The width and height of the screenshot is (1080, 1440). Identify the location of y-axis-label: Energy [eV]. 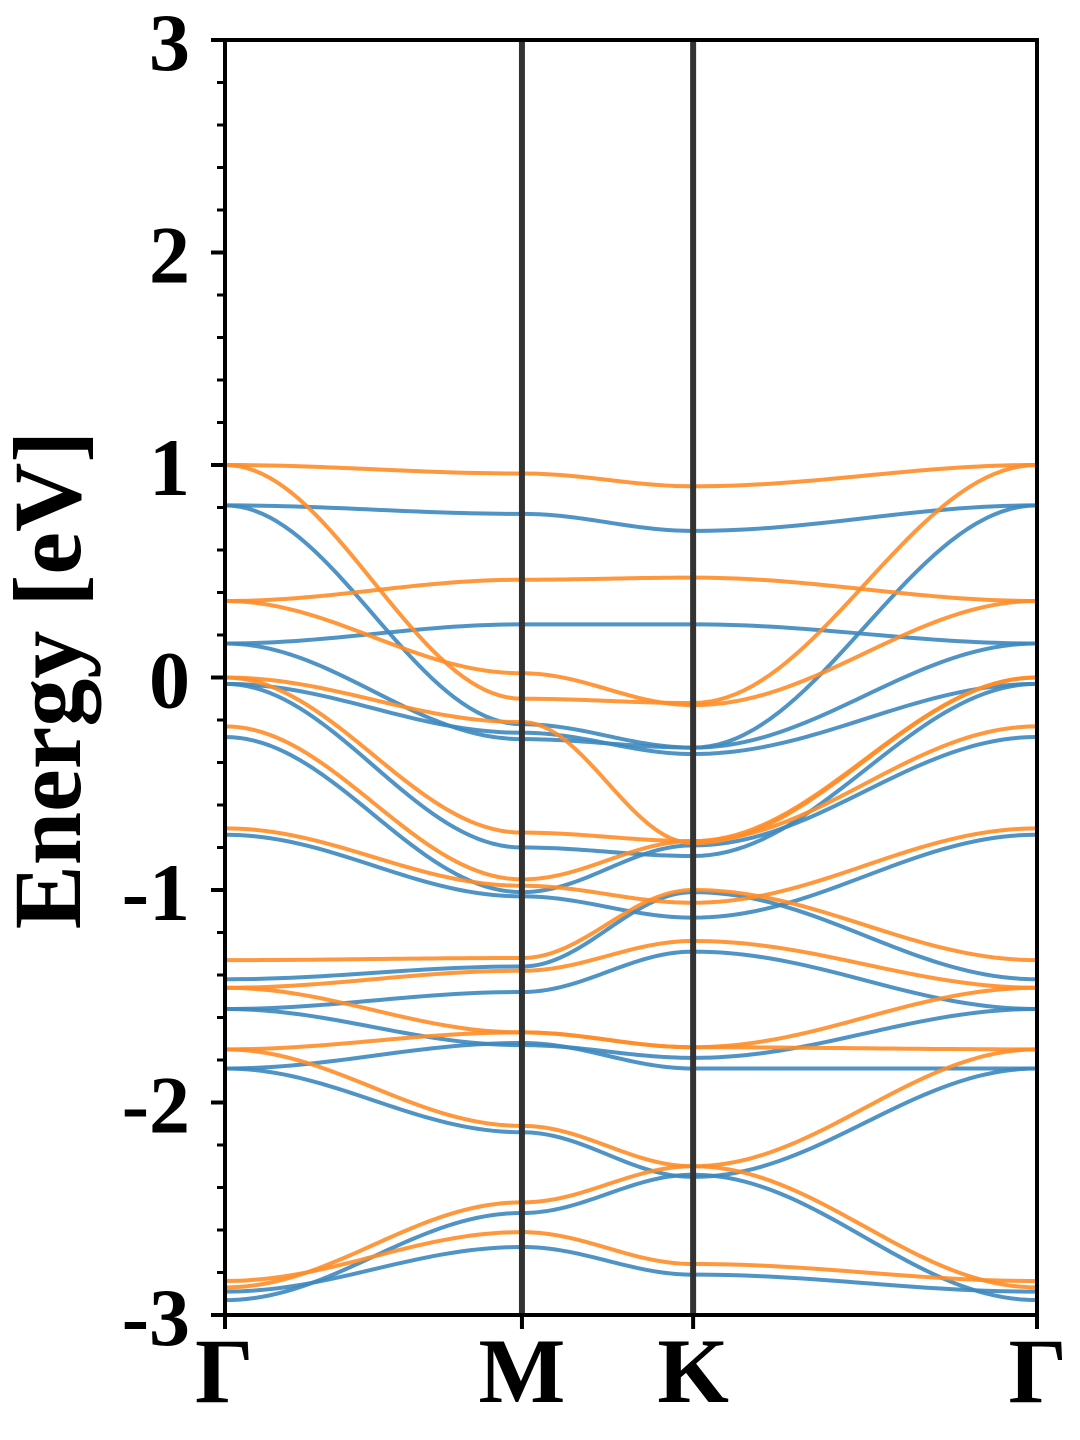
(50, 680).